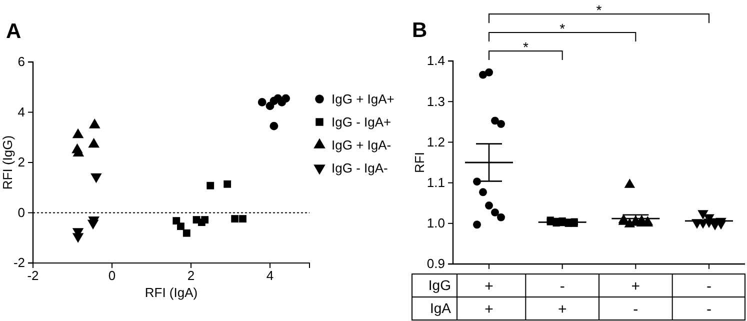 Image resolution: width=747 pixels, height=321 pixels. Describe the element at coordinates (420, 30) in the screenshot. I see `chart-title: B` at that location.